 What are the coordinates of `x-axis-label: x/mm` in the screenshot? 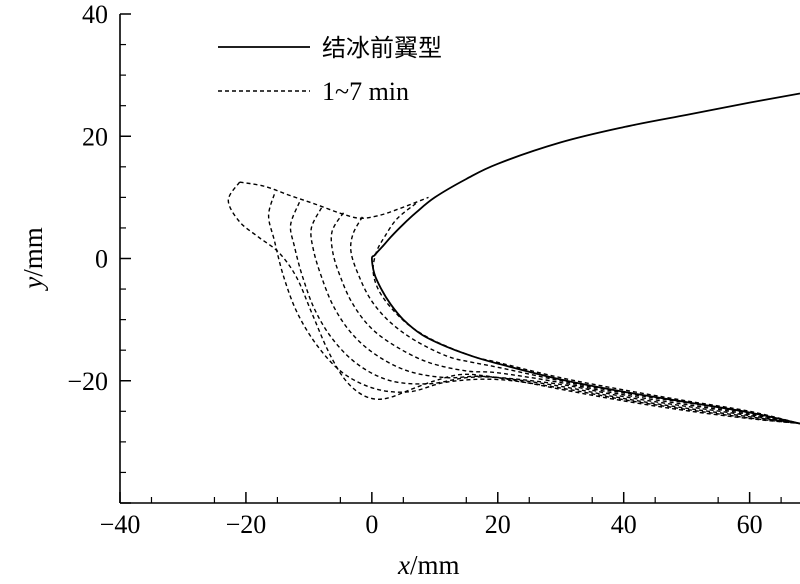 It's located at (428, 565).